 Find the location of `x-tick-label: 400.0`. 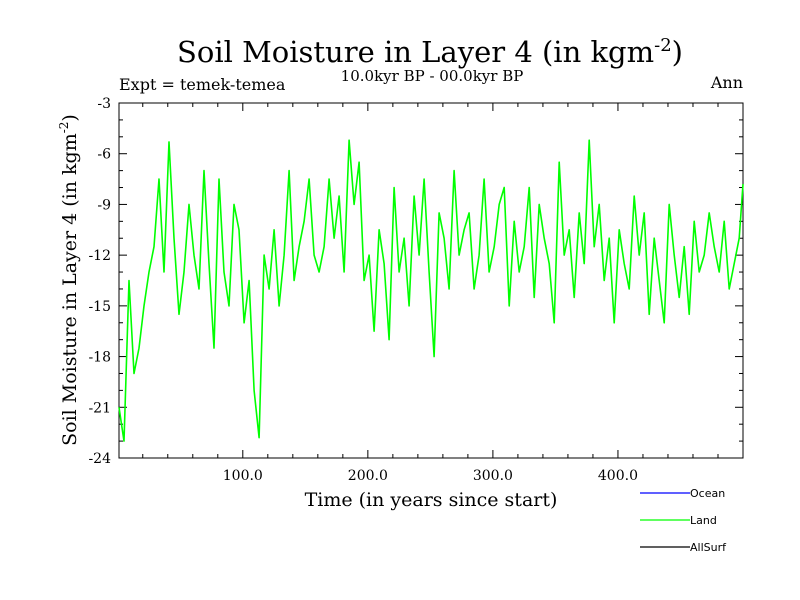

x-tick-label: 400.0 is located at coordinates (618, 476).